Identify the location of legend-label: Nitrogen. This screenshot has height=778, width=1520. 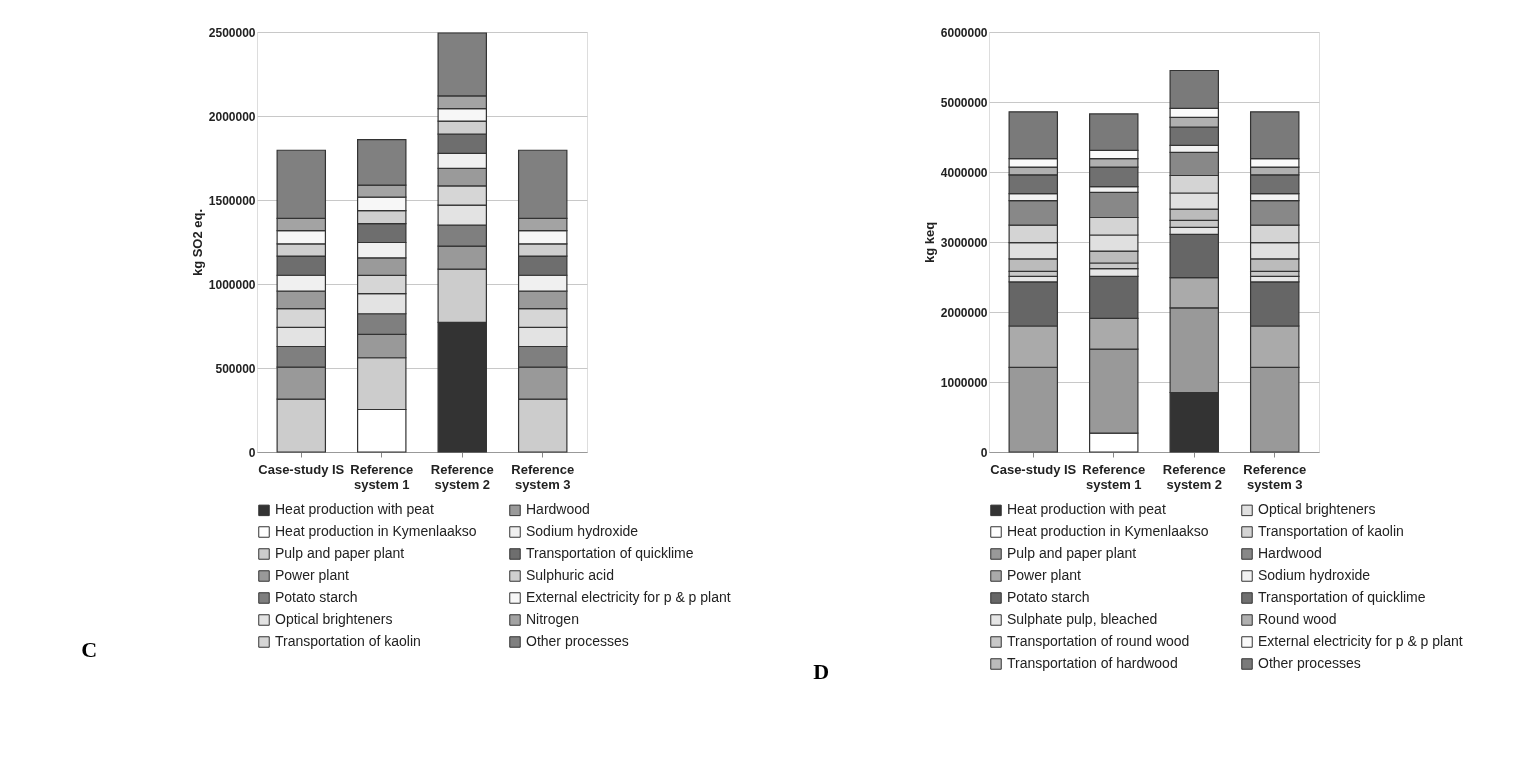
(552, 619).